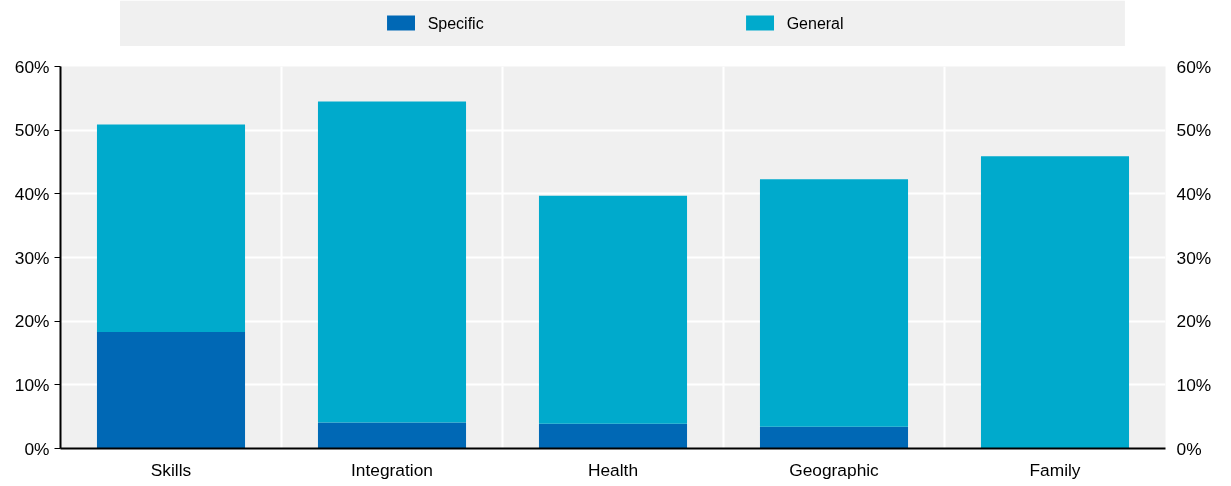  Describe the element at coordinates (1189, 448) in the screenshot. I see `y2-tick-label: 0%` at that location.